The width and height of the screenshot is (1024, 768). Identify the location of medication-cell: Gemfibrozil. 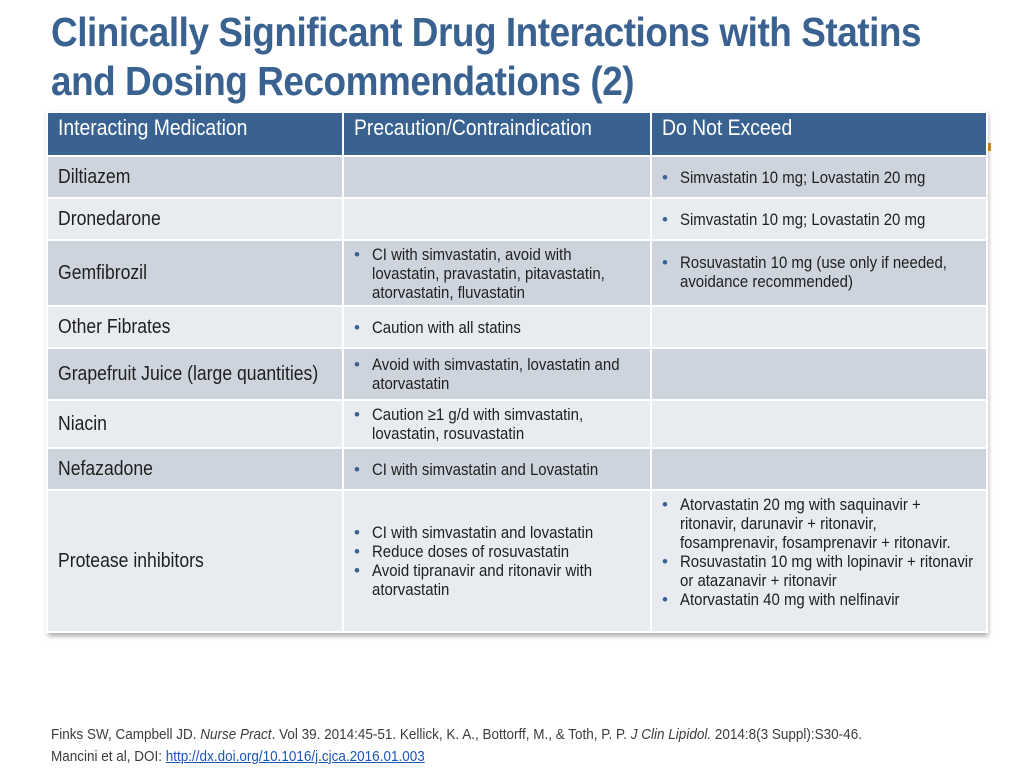
(195, 273).